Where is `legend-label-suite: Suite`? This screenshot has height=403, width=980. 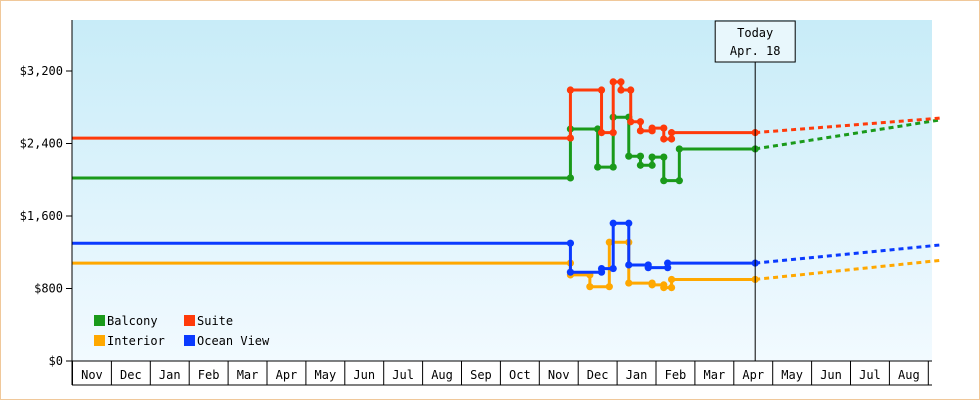 legend-label-suite: Suite is located at coordinates (215, 321).